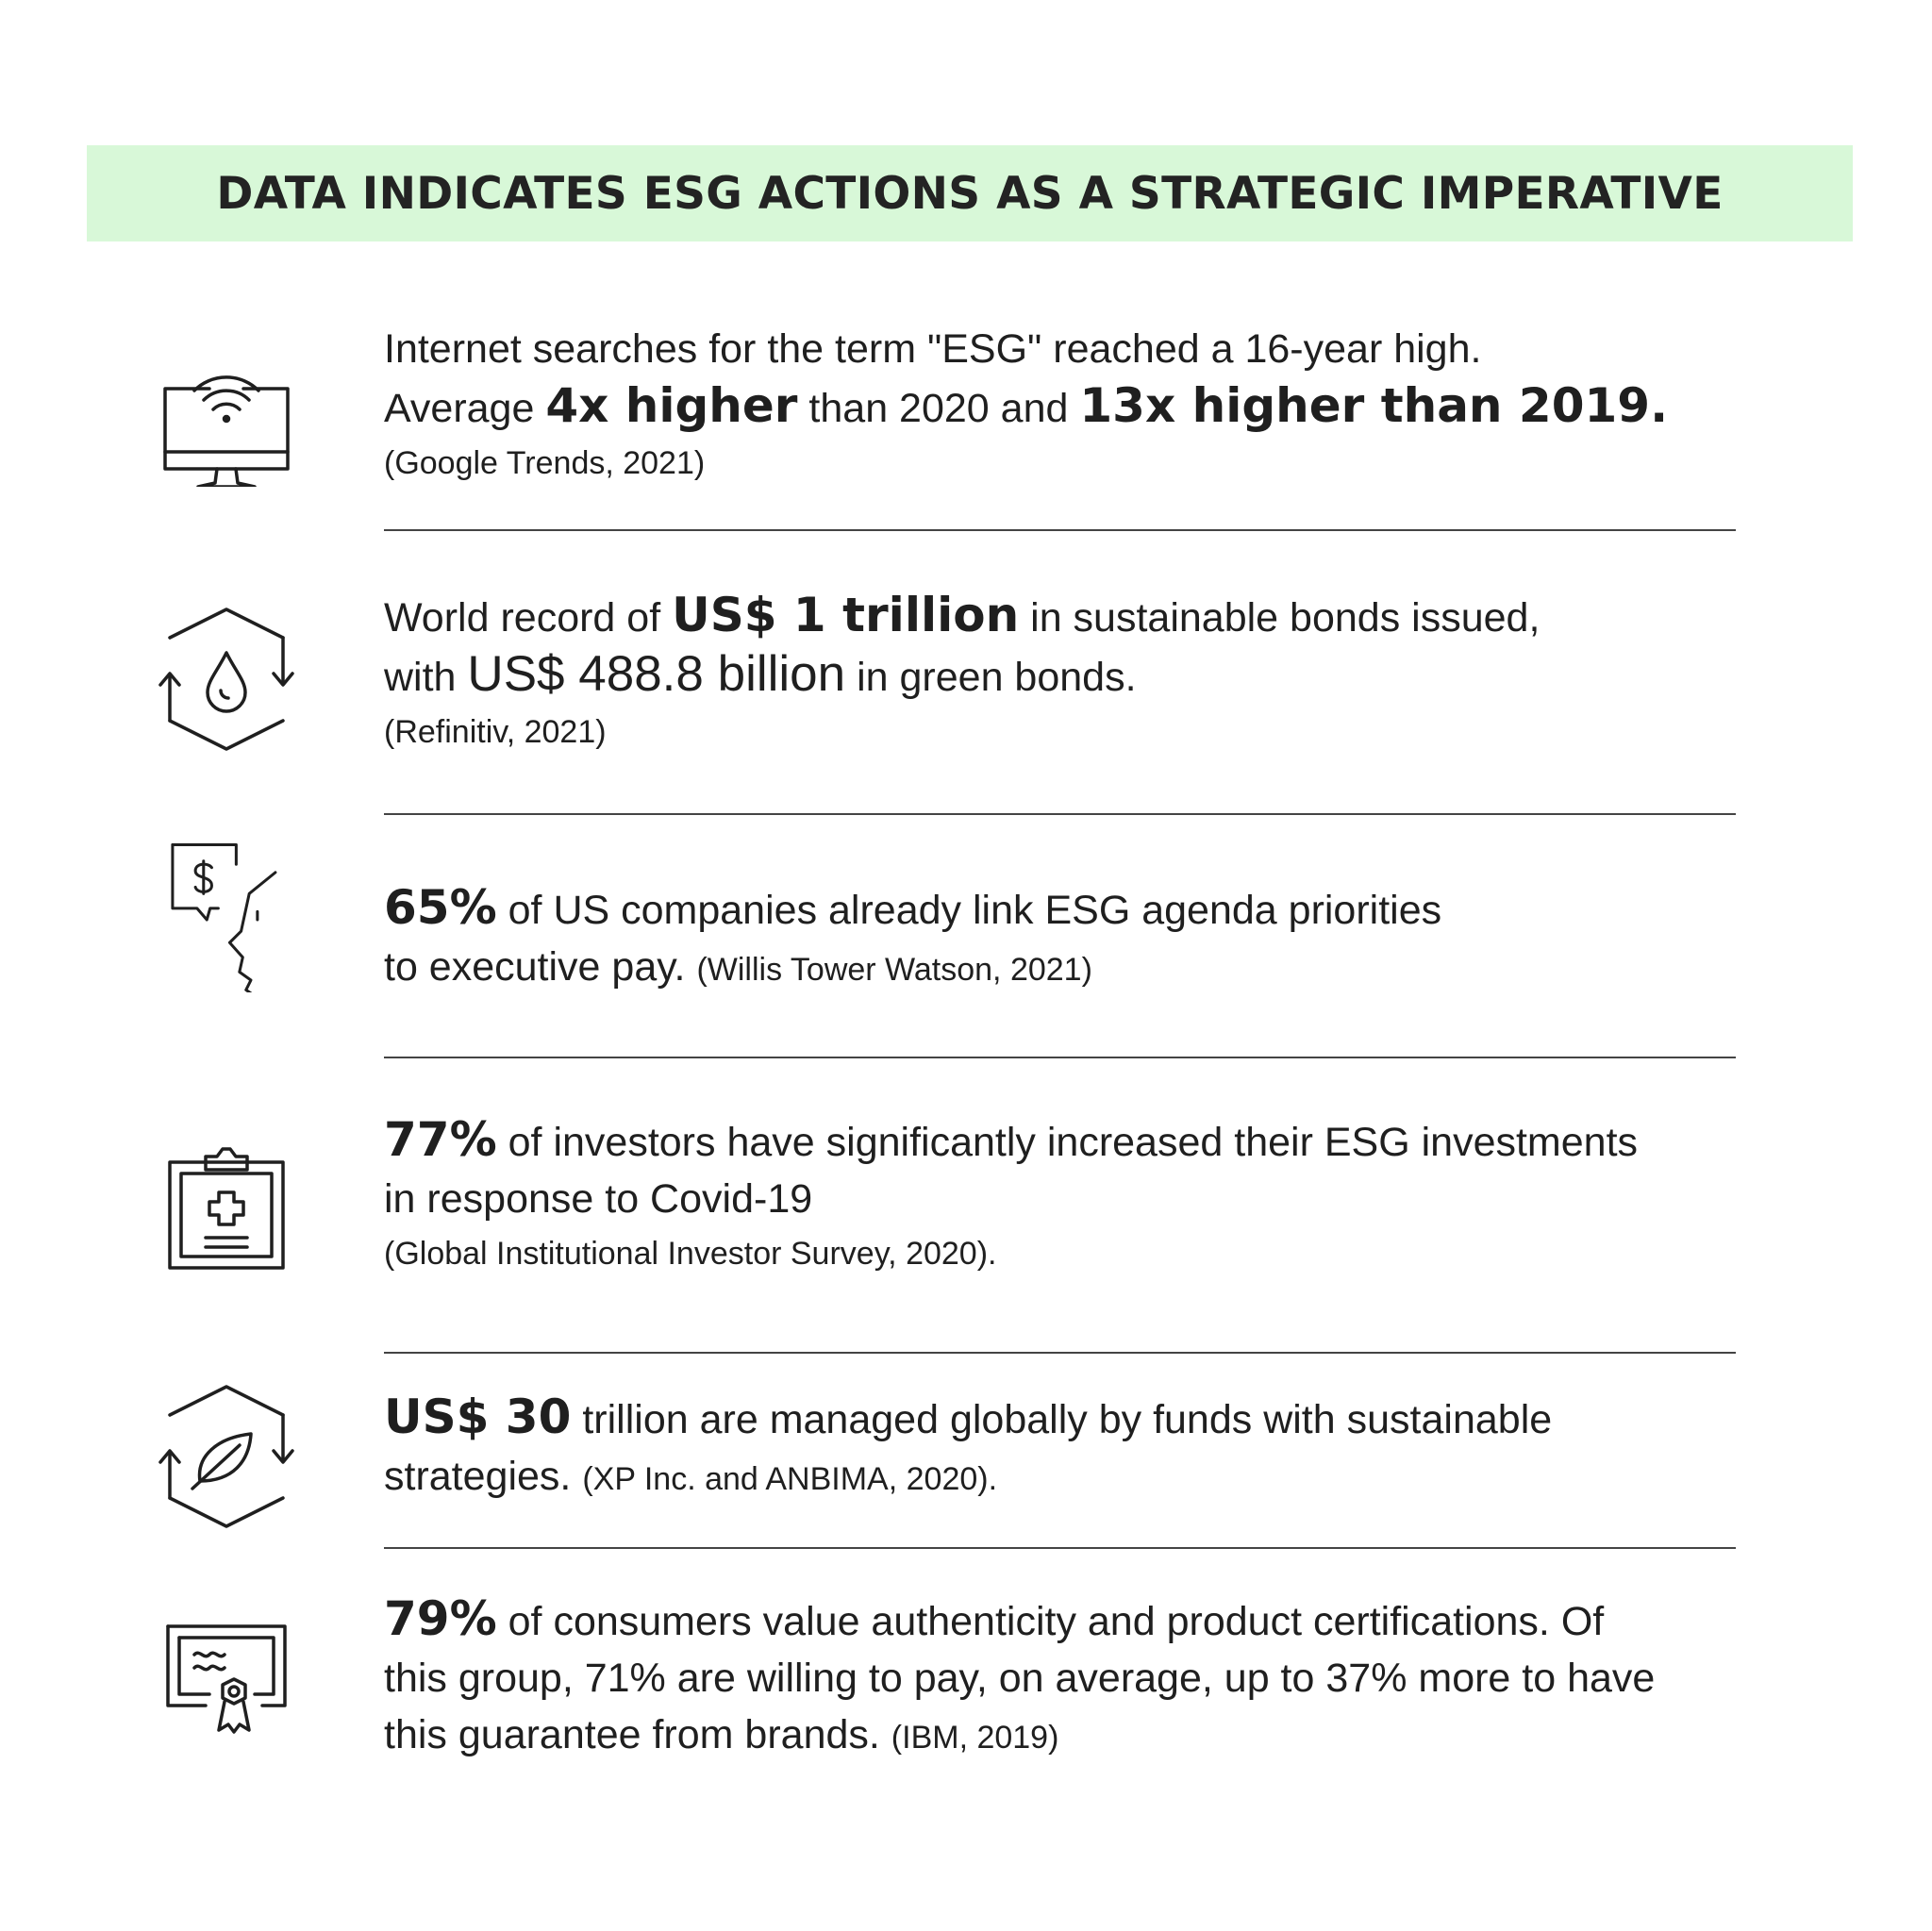 This screenshot has height=1931, width=1932. Describe the element at coordinates (440, 907) in the screenshot. I see `stat-highlight: 65%` at that location.